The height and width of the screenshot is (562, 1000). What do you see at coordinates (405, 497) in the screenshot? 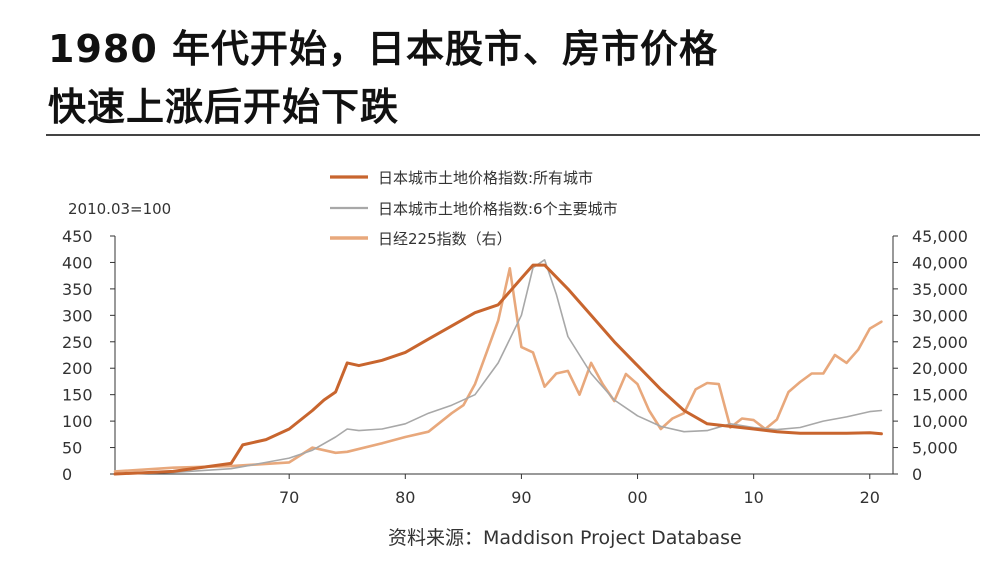
I see `x-tick-label: 80` at bounding box center [405, 497].